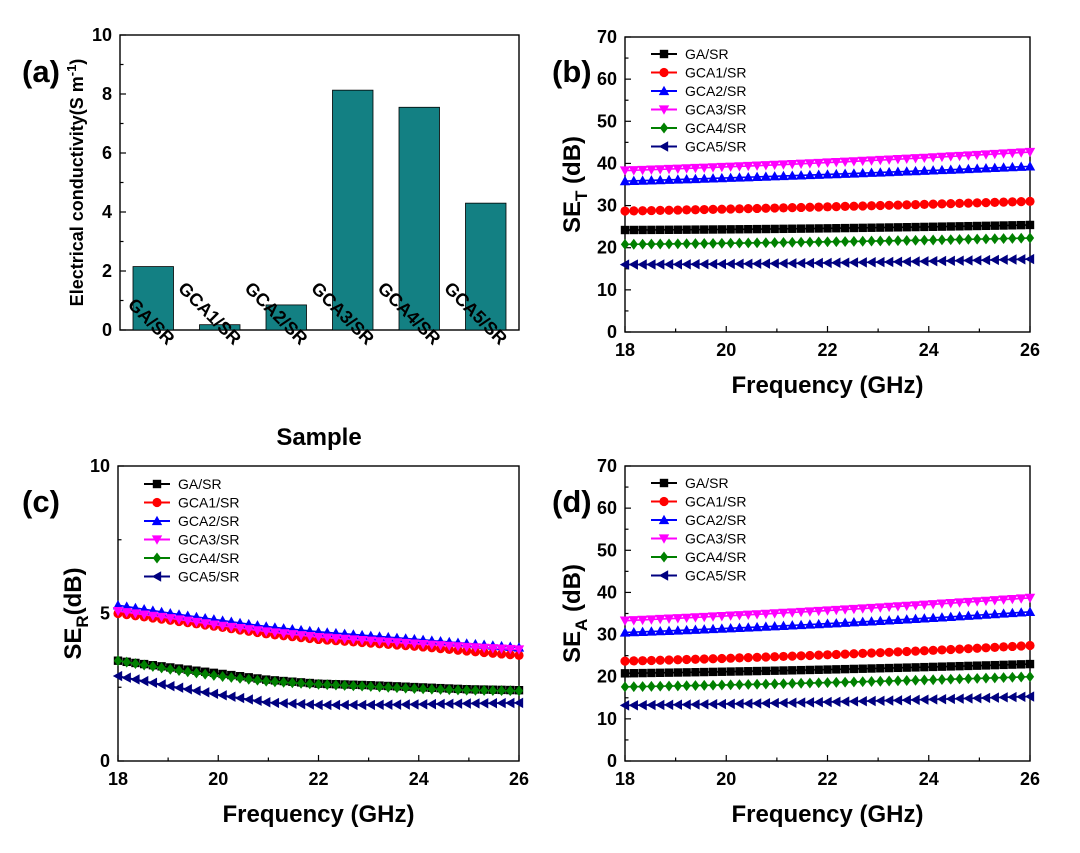  What do you see at coordinates (220, 327) in the screenshot?
I see `bar` at bounding box center [220, 327].